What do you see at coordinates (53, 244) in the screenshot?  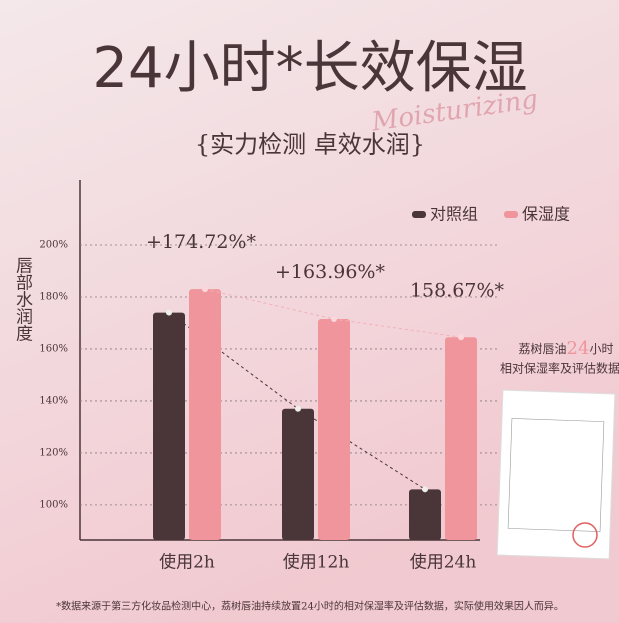 I see `y-tick-label: 200%` at bounding box center [53, 244].